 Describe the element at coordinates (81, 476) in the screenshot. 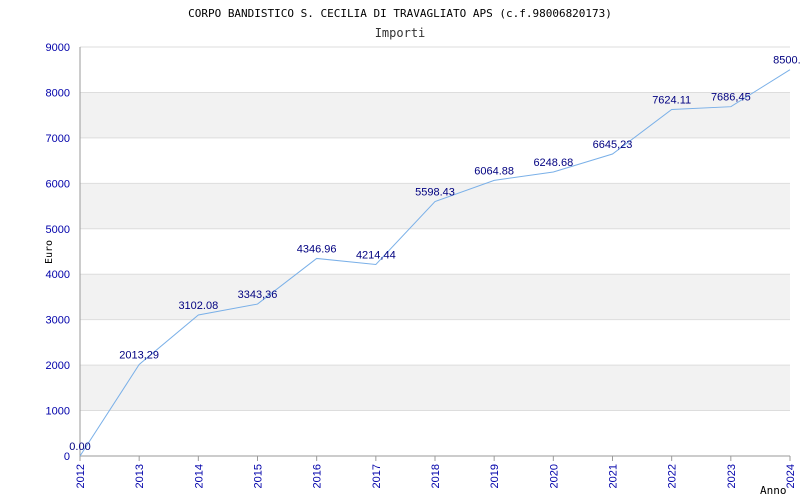

I see `x-tick-label: 2012` at that location.